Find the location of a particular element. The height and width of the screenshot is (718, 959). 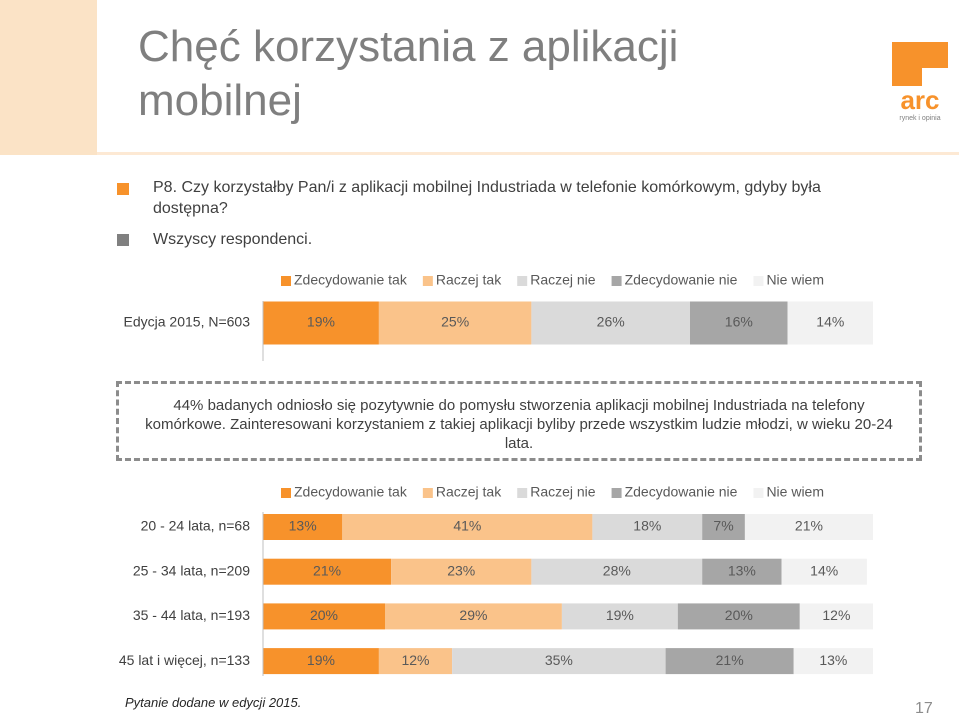

base-text: Wszyscy respondenci. is located at coordinates (233, 239).